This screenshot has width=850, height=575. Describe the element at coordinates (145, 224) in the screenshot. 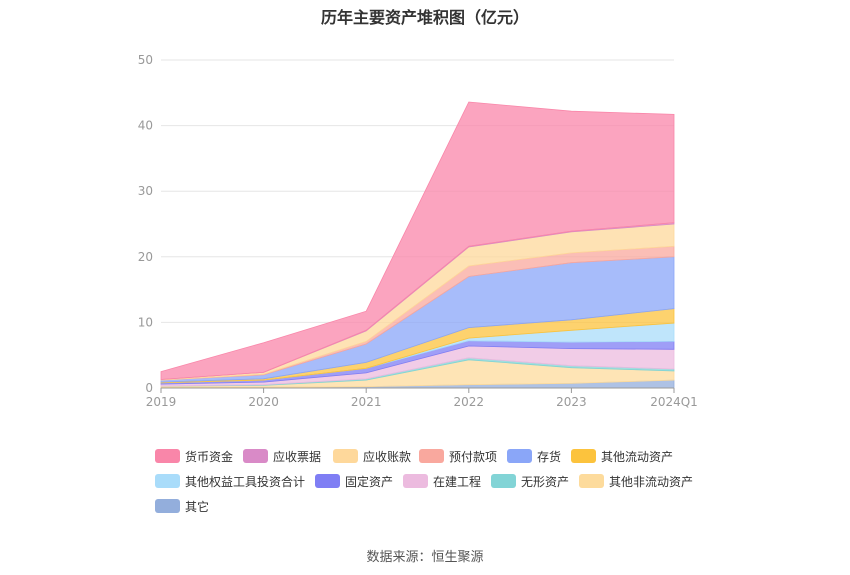

I see `y-axis: 0 10 20 30 40 50` at that location.